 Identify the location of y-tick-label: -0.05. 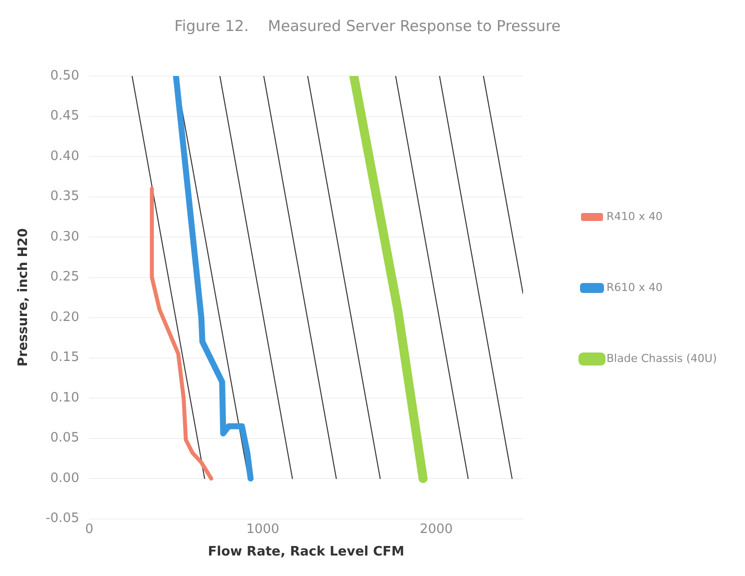
(63, 518).